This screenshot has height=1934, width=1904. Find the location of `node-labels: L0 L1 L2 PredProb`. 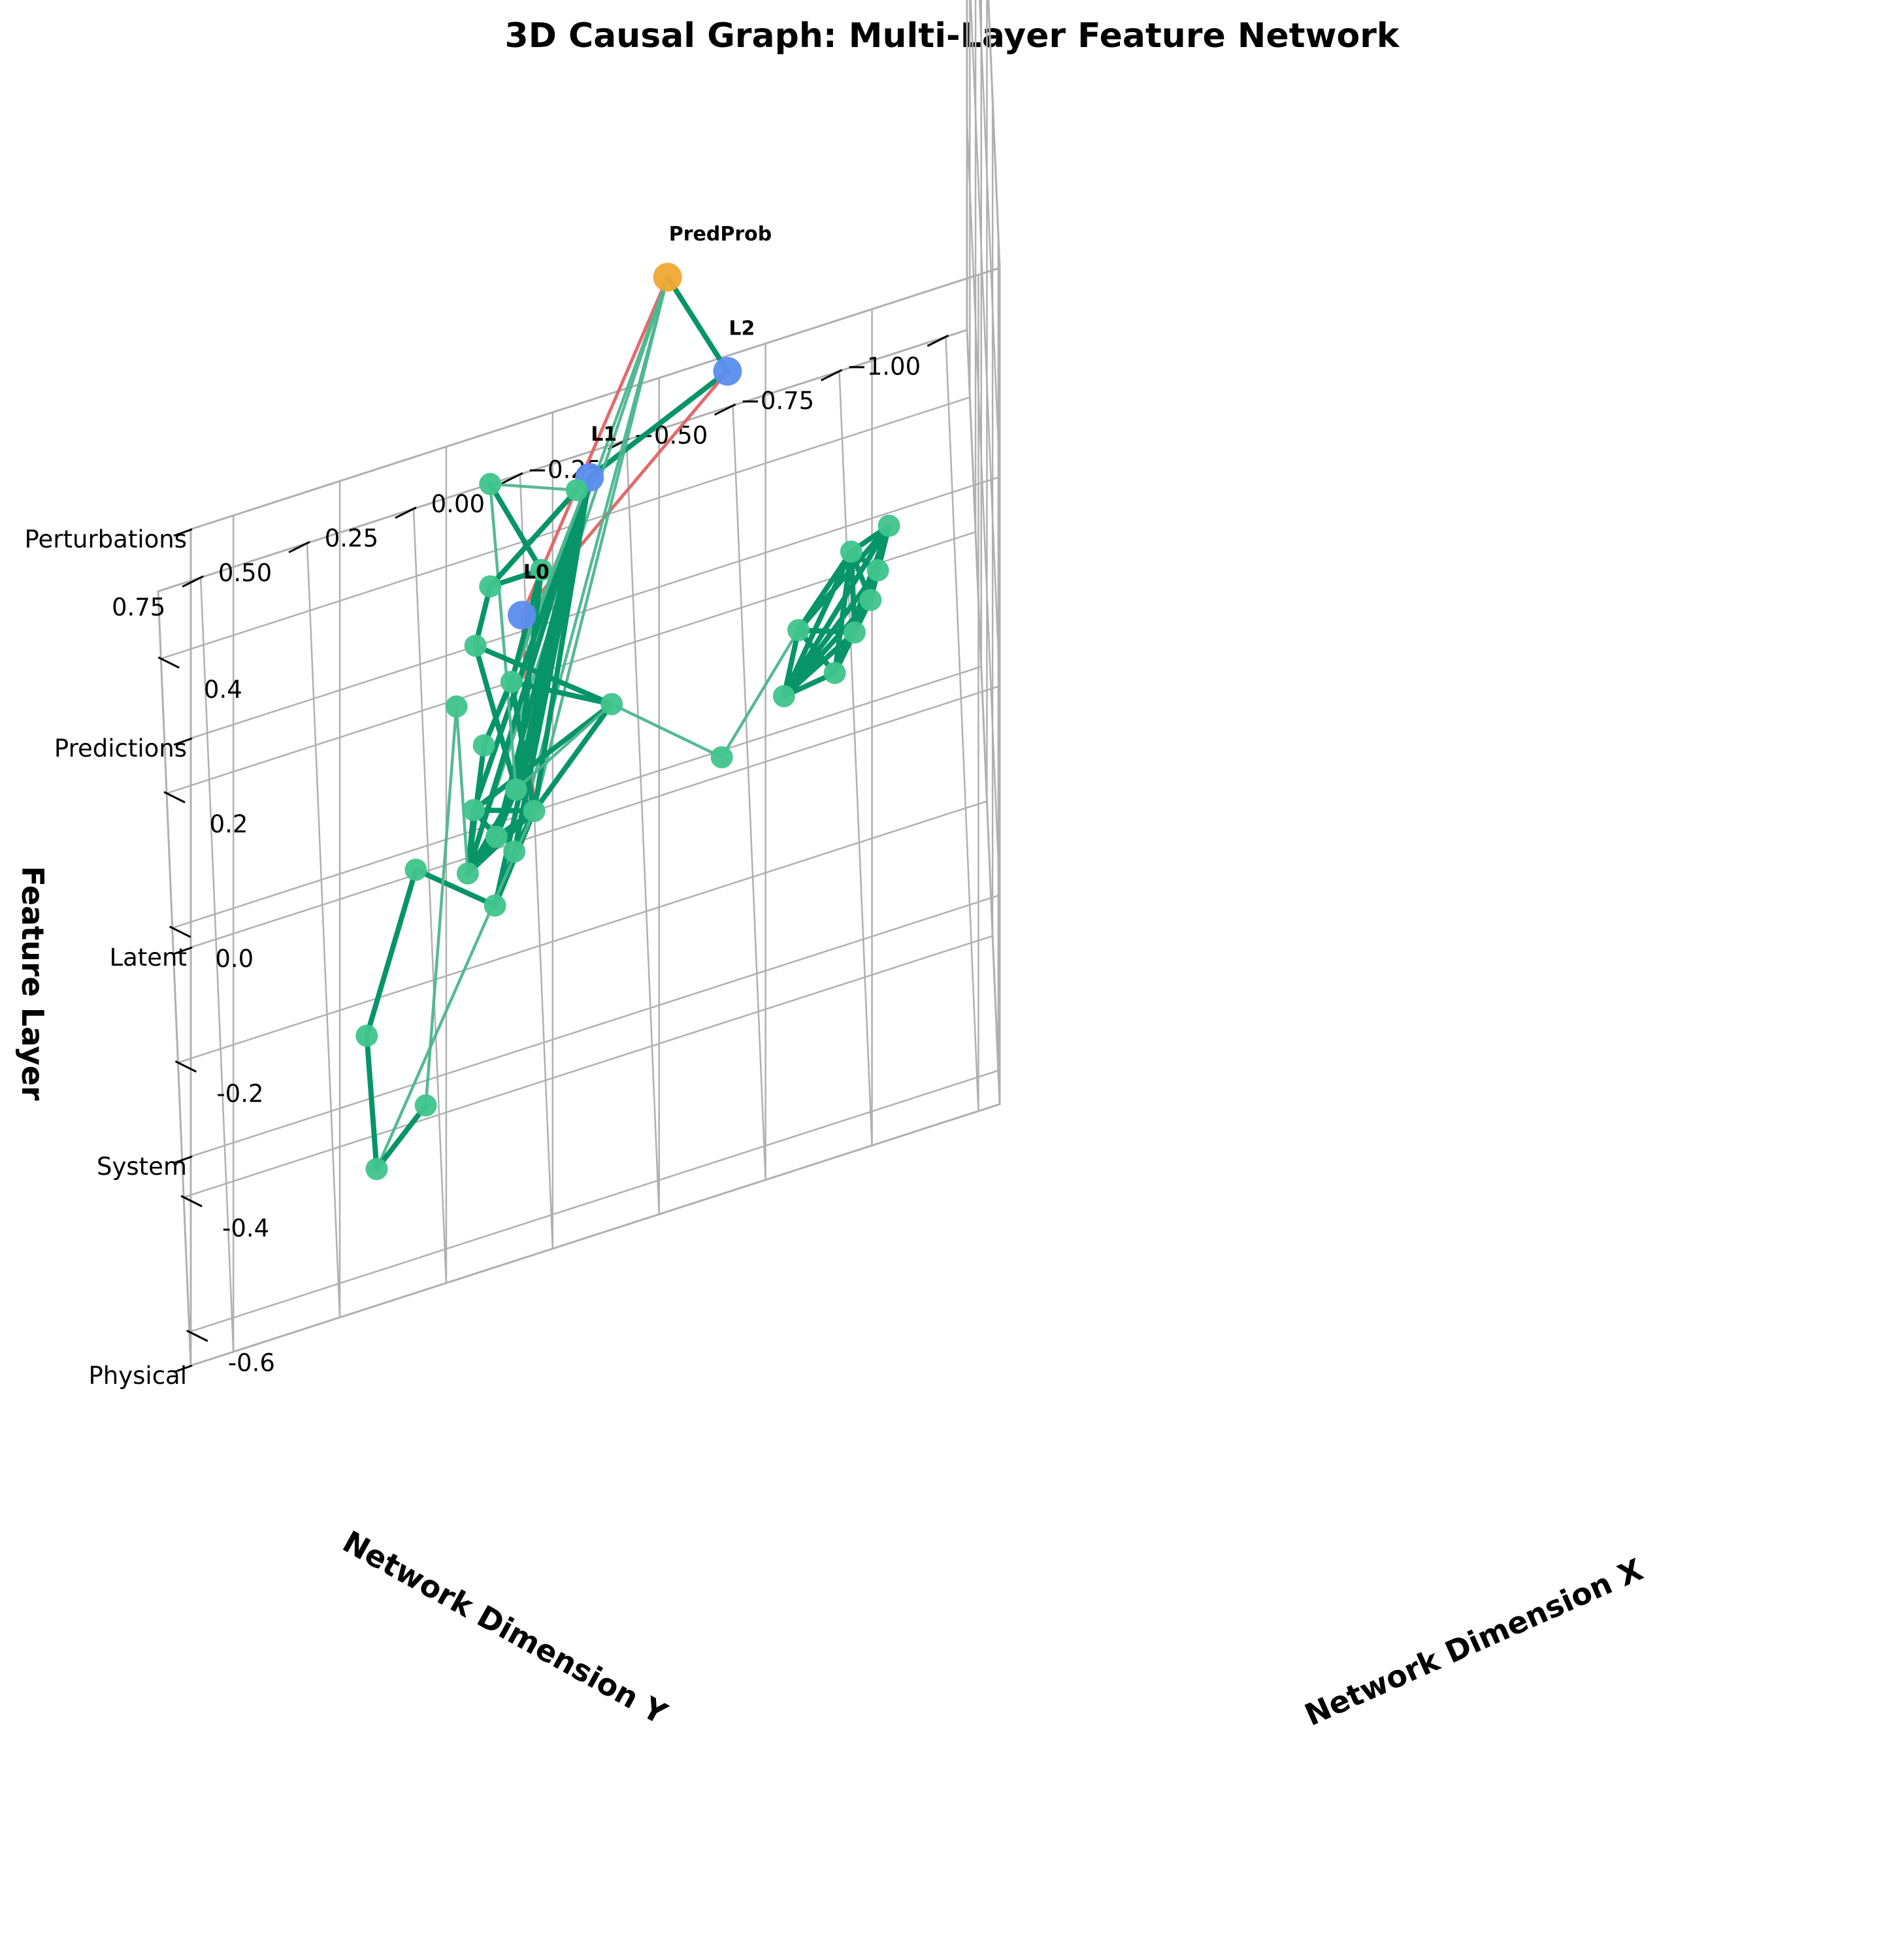

node-labels: L0 L1 L2 PredProb is located at coordinates (647, 403).